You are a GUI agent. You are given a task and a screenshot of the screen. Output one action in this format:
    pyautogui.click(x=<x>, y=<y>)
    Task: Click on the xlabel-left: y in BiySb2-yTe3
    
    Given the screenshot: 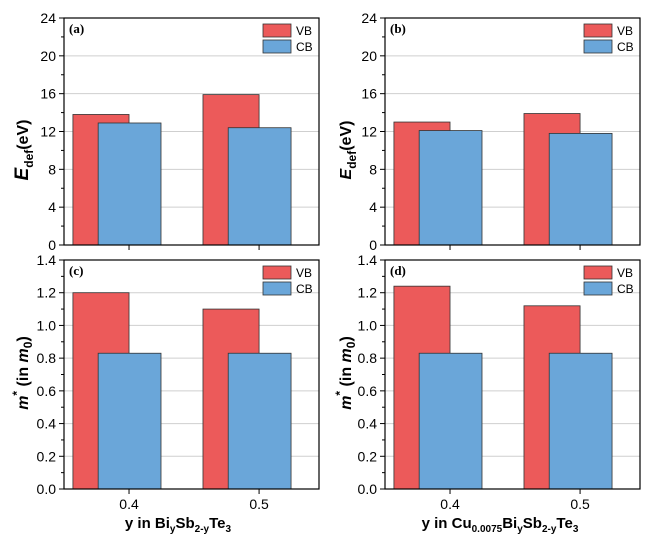 What is the action you would take?
    pyautogui.click(x=178, y=525)
    